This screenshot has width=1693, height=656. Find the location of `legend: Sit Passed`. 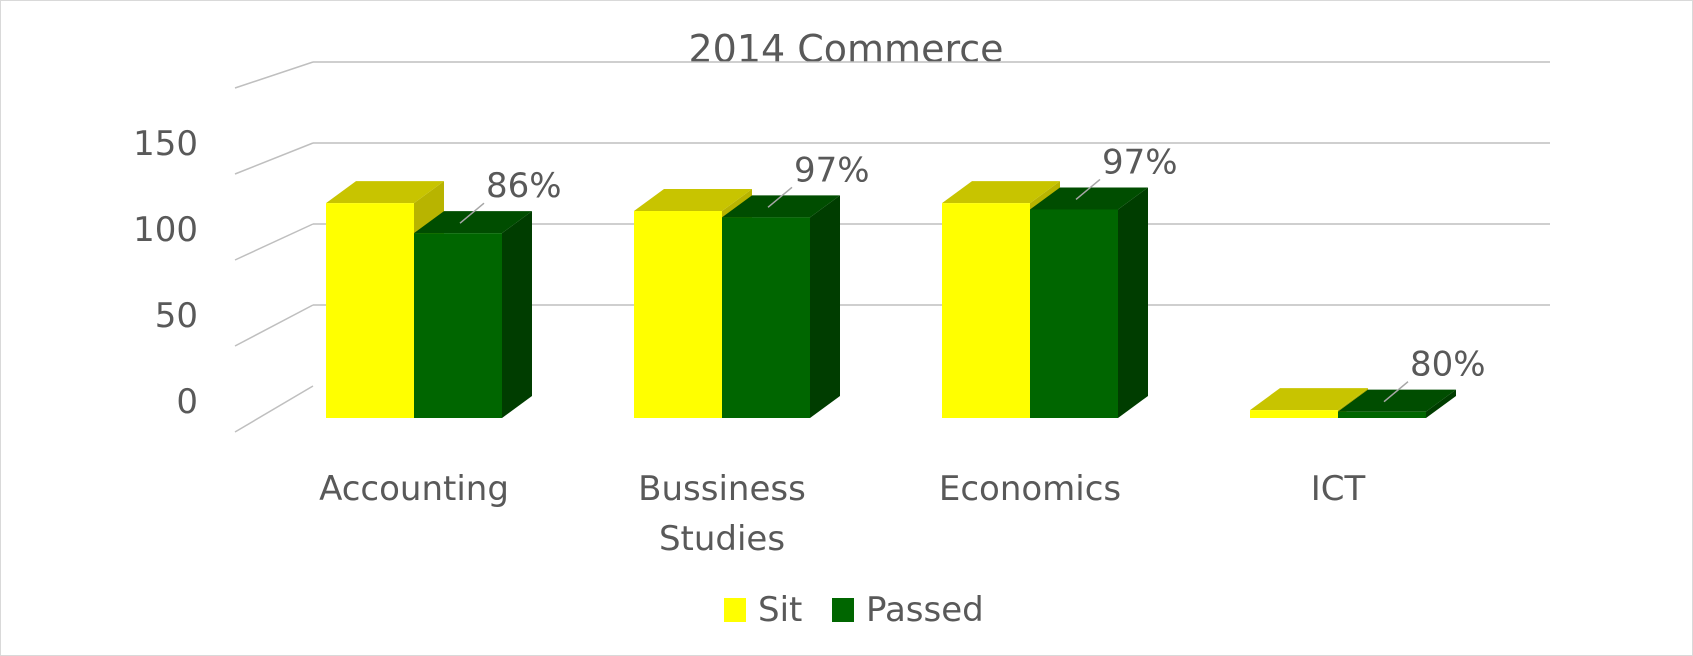

legend: Sit Passed is located at coordinates (854, 610).